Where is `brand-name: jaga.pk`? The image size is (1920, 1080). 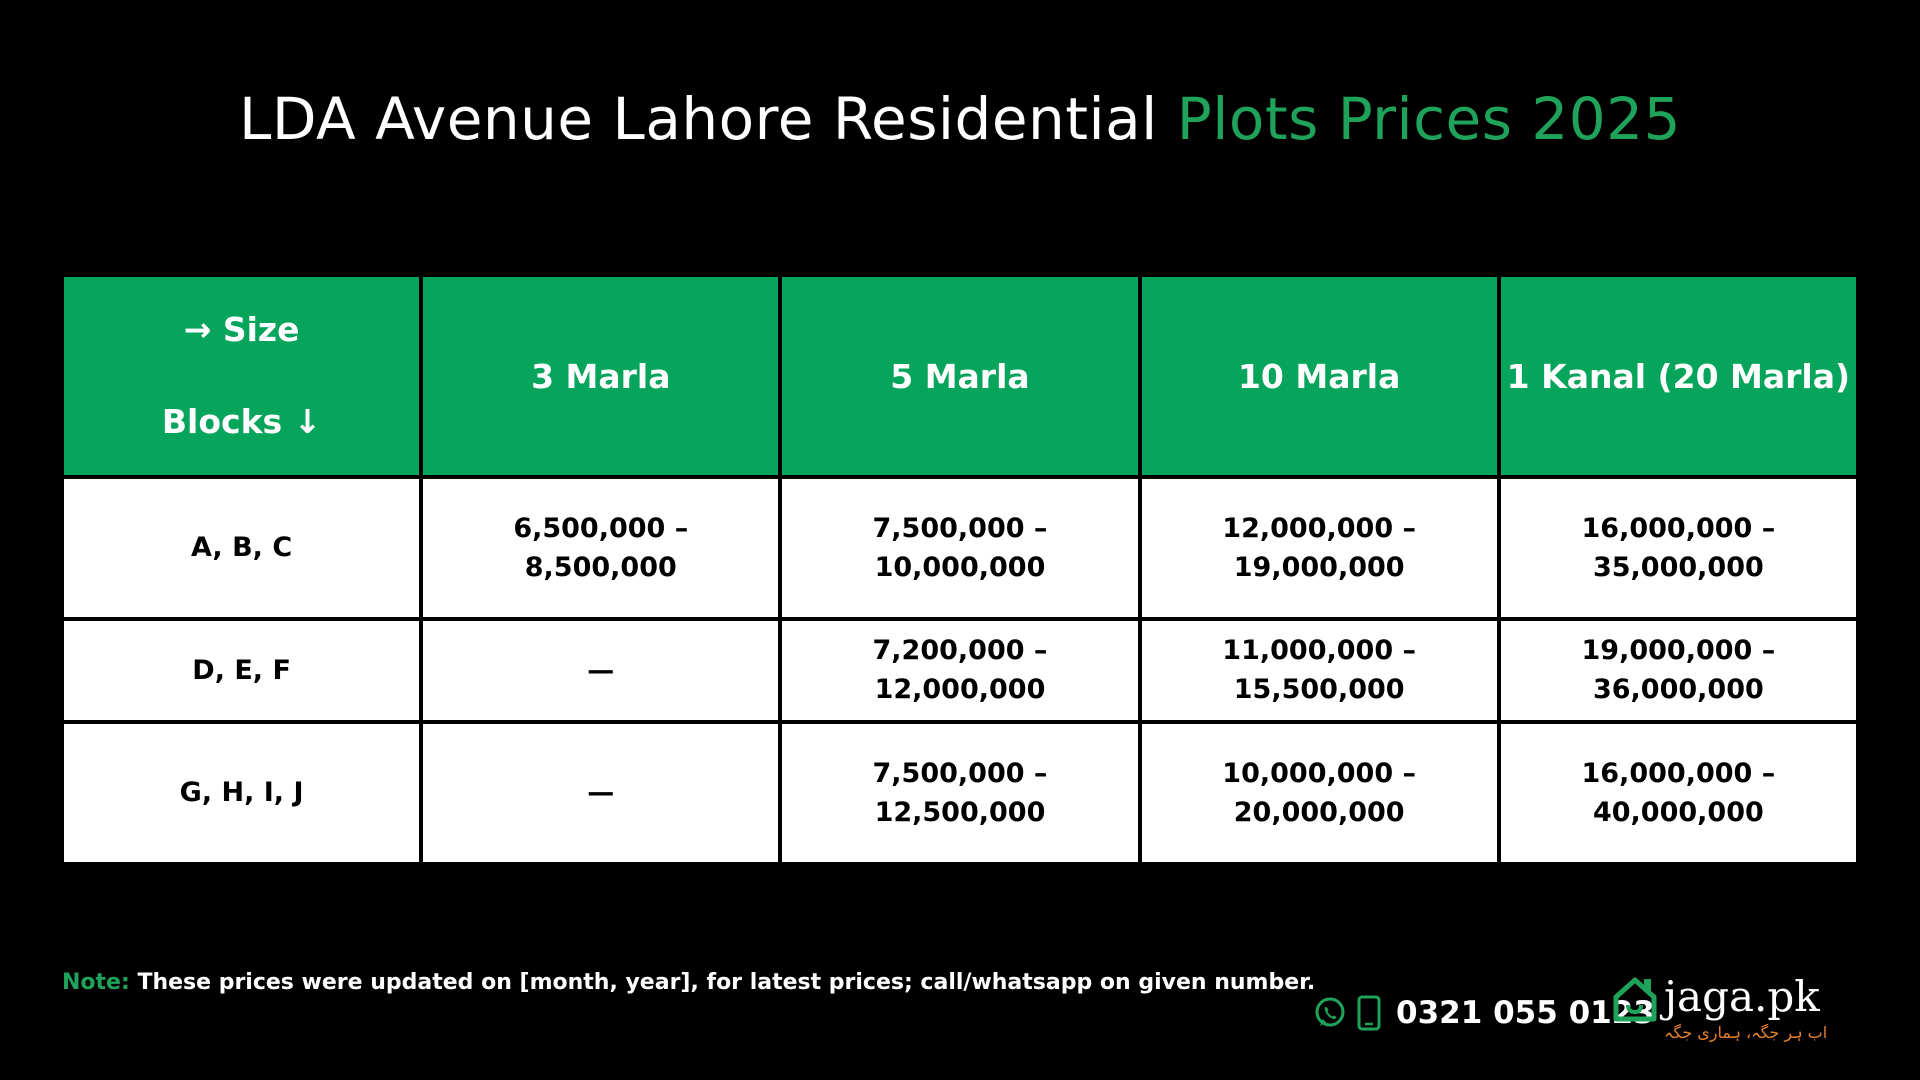
brand-name: jaga.pk is located at coordinates (1742, 996).